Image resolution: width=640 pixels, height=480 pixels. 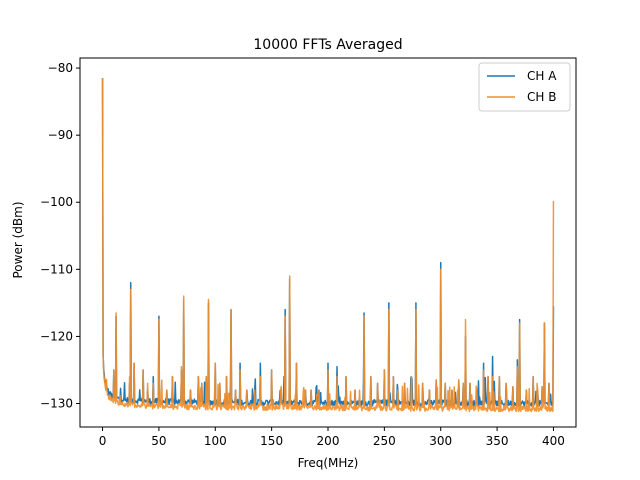 What do you see at coordinates (542, 76) in the screenshot?
I see `legend-label: CH A` at bounding box center [542, 76].